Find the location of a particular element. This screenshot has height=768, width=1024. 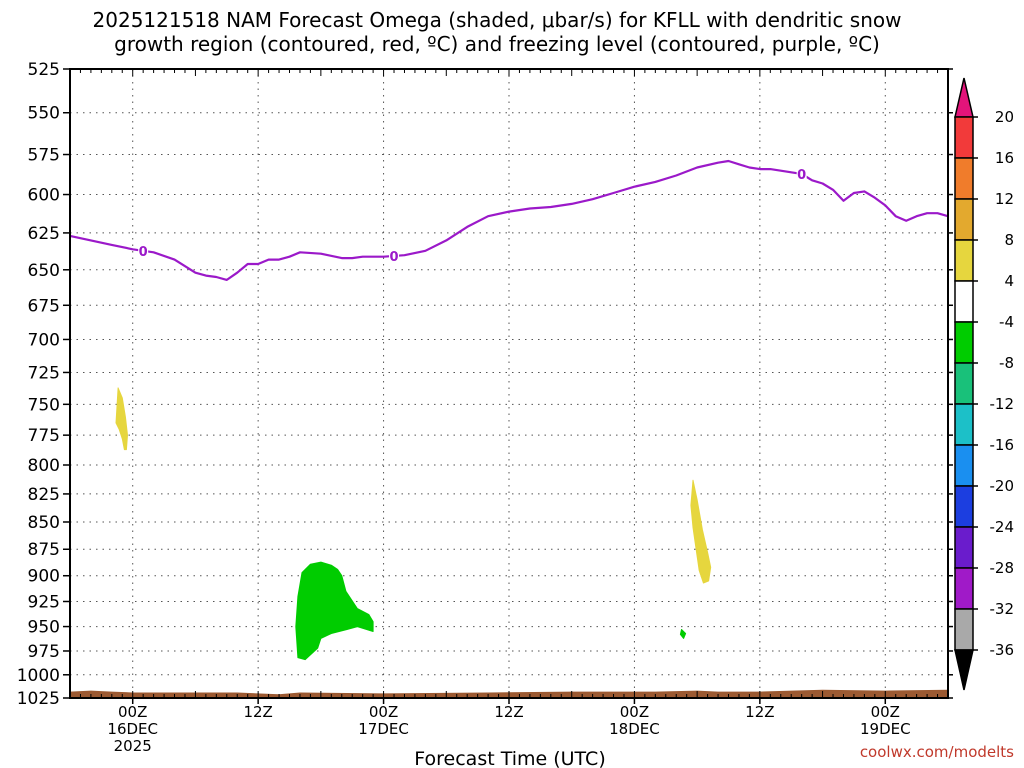

x-axis-label: Forecast Time (UTC) is located at coordinates (509, 758).